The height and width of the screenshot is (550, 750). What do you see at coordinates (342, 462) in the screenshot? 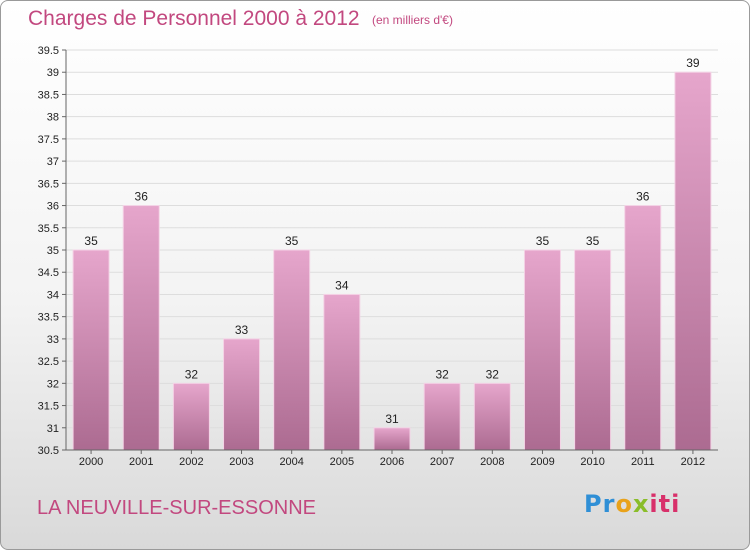
I see `x-tick-label: 2005` at bounding box center [342, 462].